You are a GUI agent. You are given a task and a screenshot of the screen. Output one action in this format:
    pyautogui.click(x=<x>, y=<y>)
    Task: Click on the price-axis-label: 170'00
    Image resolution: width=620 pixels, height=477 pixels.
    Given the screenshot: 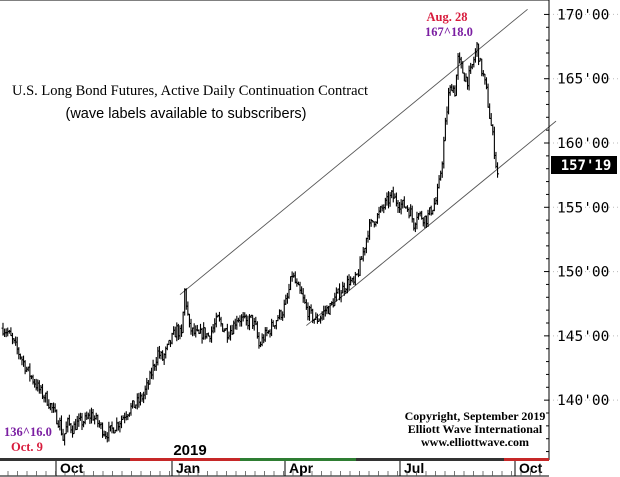 What is the action you would take?
    pyautogui.click(x=583, y=15)
    